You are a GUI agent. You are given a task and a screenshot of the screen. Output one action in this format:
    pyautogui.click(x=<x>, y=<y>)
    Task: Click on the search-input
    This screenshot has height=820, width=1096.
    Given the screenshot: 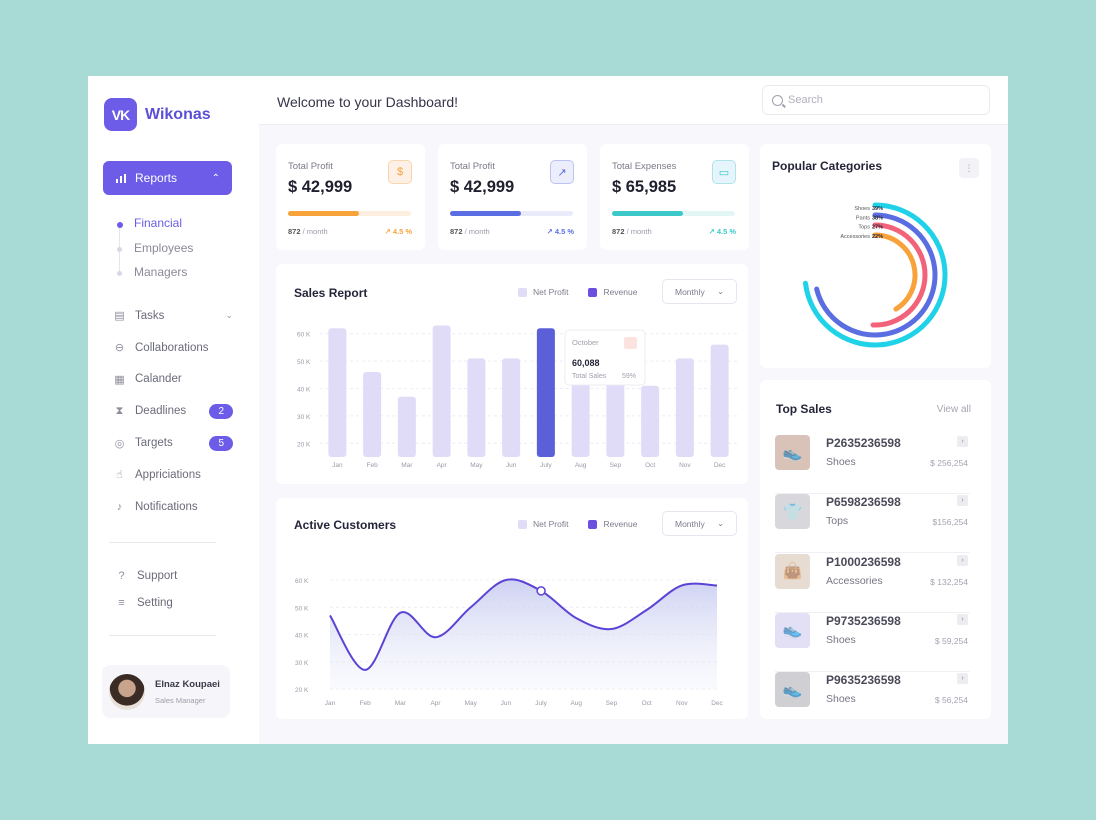 What is the action you would take?
    pyautogui.click(x=878, y=100)
    